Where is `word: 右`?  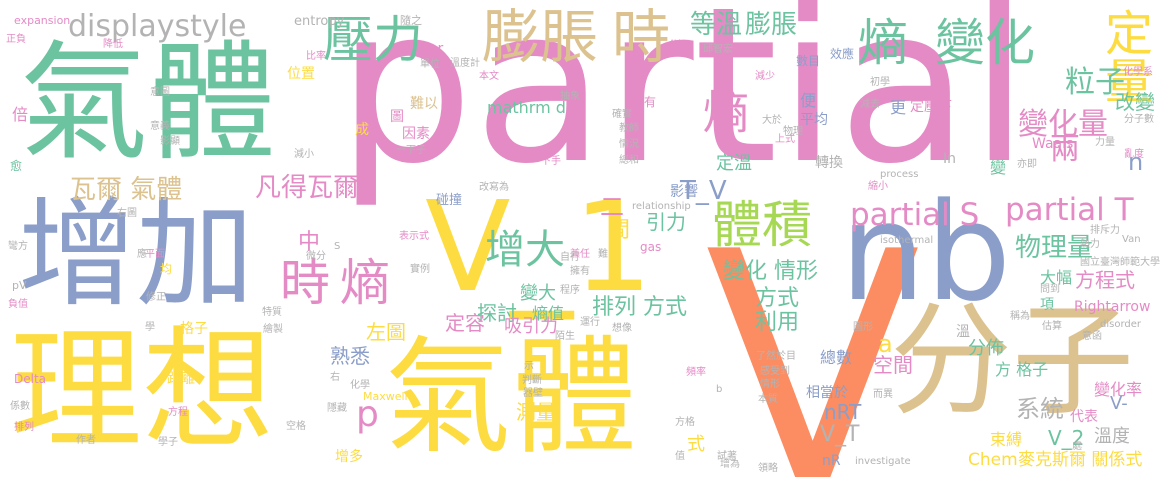 word: 右 is located at coordinates (335, 377).